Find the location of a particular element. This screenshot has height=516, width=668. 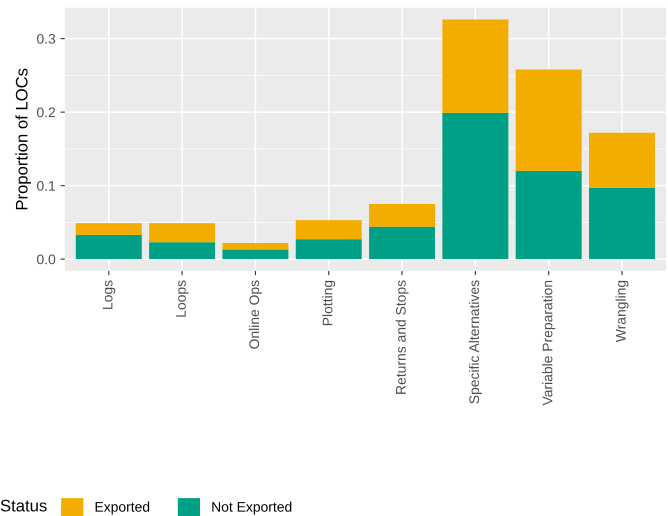

y-tick-label: 0.0 is located at coordinates (46, 259).